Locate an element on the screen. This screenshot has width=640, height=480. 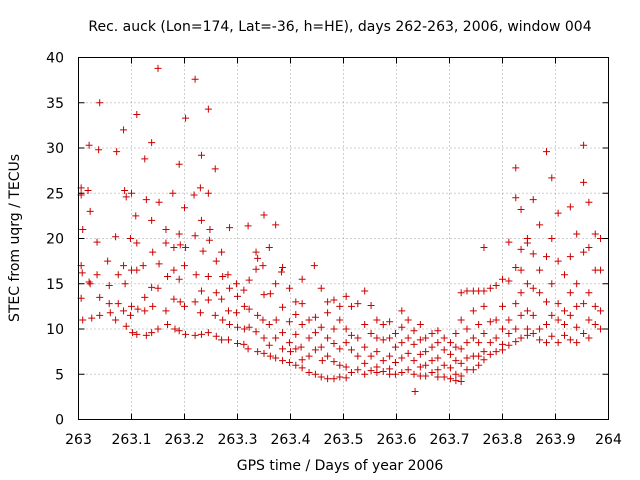
y-tick-label: 10 is located at coordinates (55, 330).